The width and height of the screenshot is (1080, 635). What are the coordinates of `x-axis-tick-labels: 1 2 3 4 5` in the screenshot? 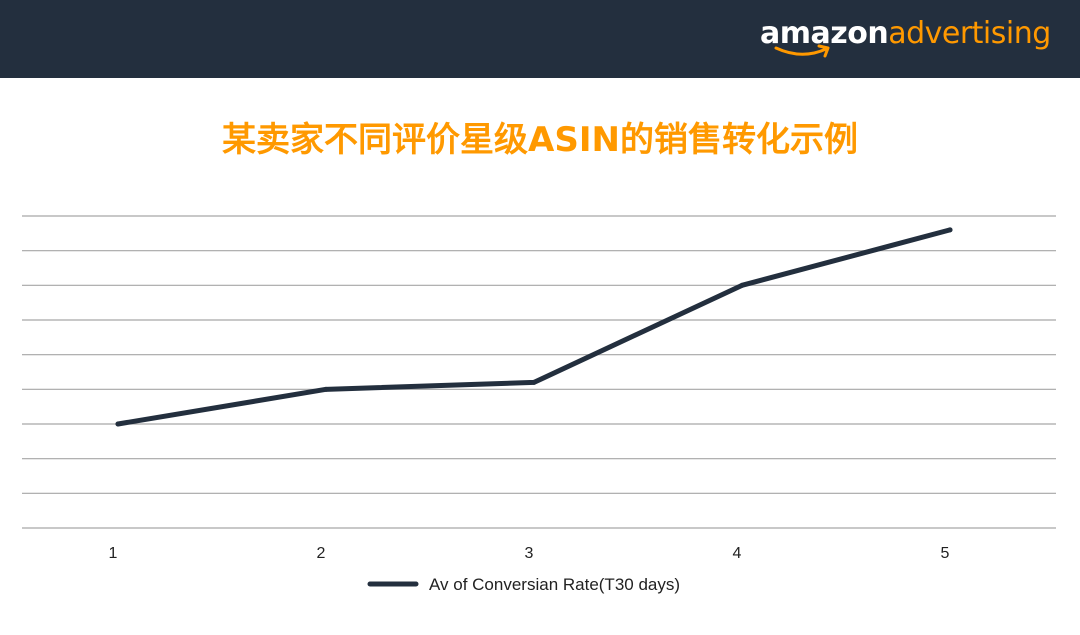 It's located at (529, 553).